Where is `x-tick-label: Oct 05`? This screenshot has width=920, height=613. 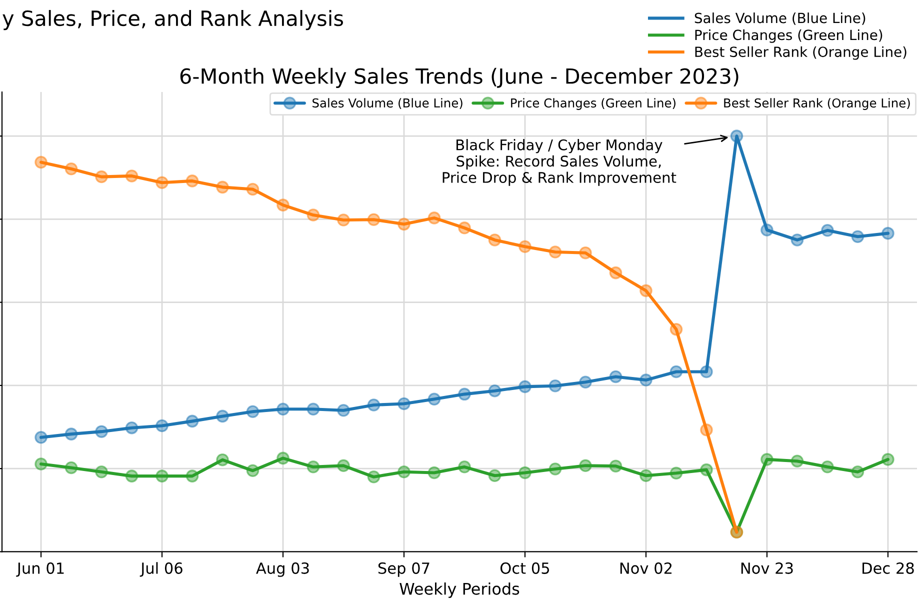
x-tick-label: Oct 05 is located at coordinates (525, 568).